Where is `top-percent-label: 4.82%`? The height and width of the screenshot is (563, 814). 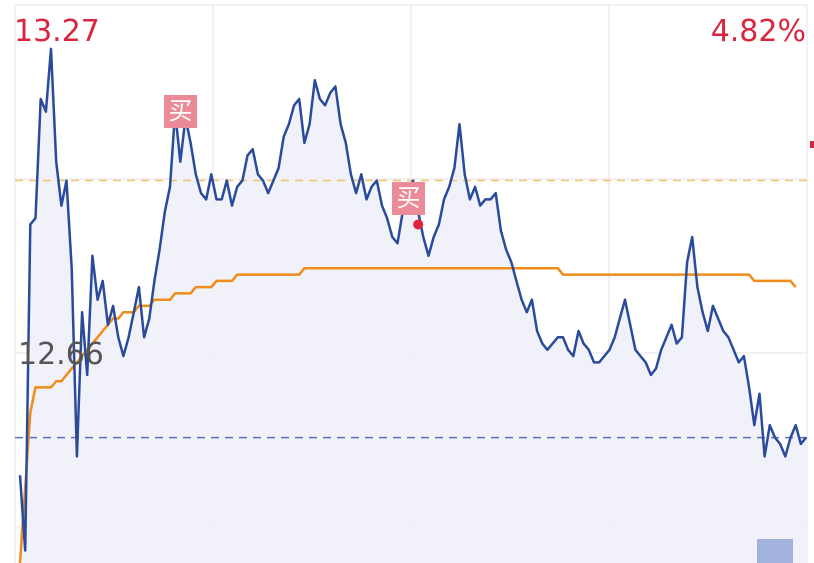 top-percent-label: 4.82% is located at coordinates (758, 31).